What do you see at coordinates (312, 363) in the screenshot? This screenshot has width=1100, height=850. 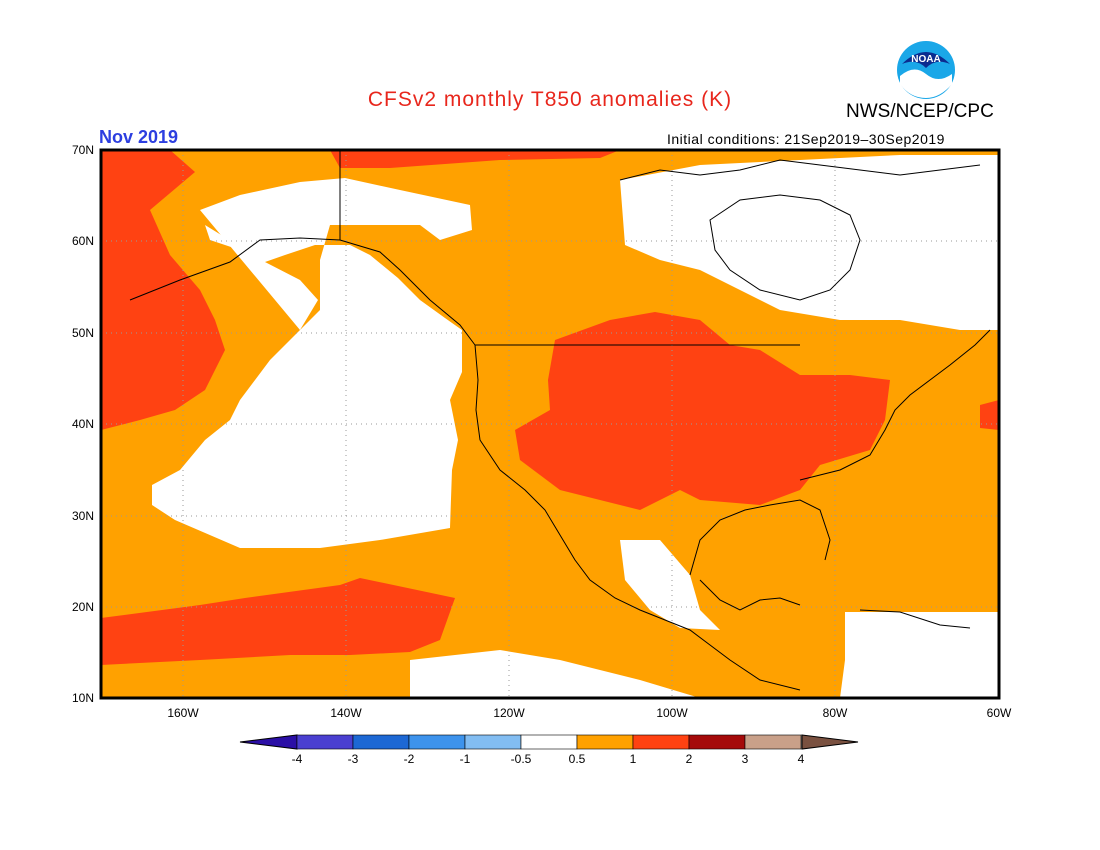 I see `anomaly-region-neutral-pacific` at bounding box center [312, 363].